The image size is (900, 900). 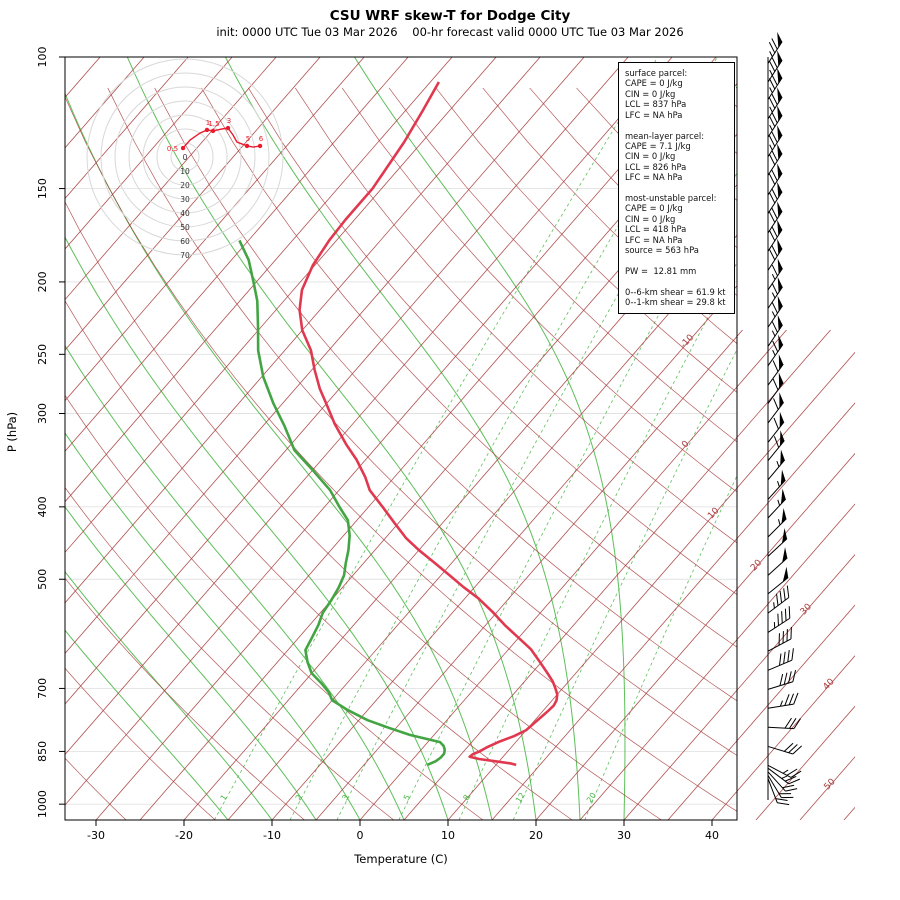 I want to click on pressure-tick-label: 400, so click(x=42, y=506).